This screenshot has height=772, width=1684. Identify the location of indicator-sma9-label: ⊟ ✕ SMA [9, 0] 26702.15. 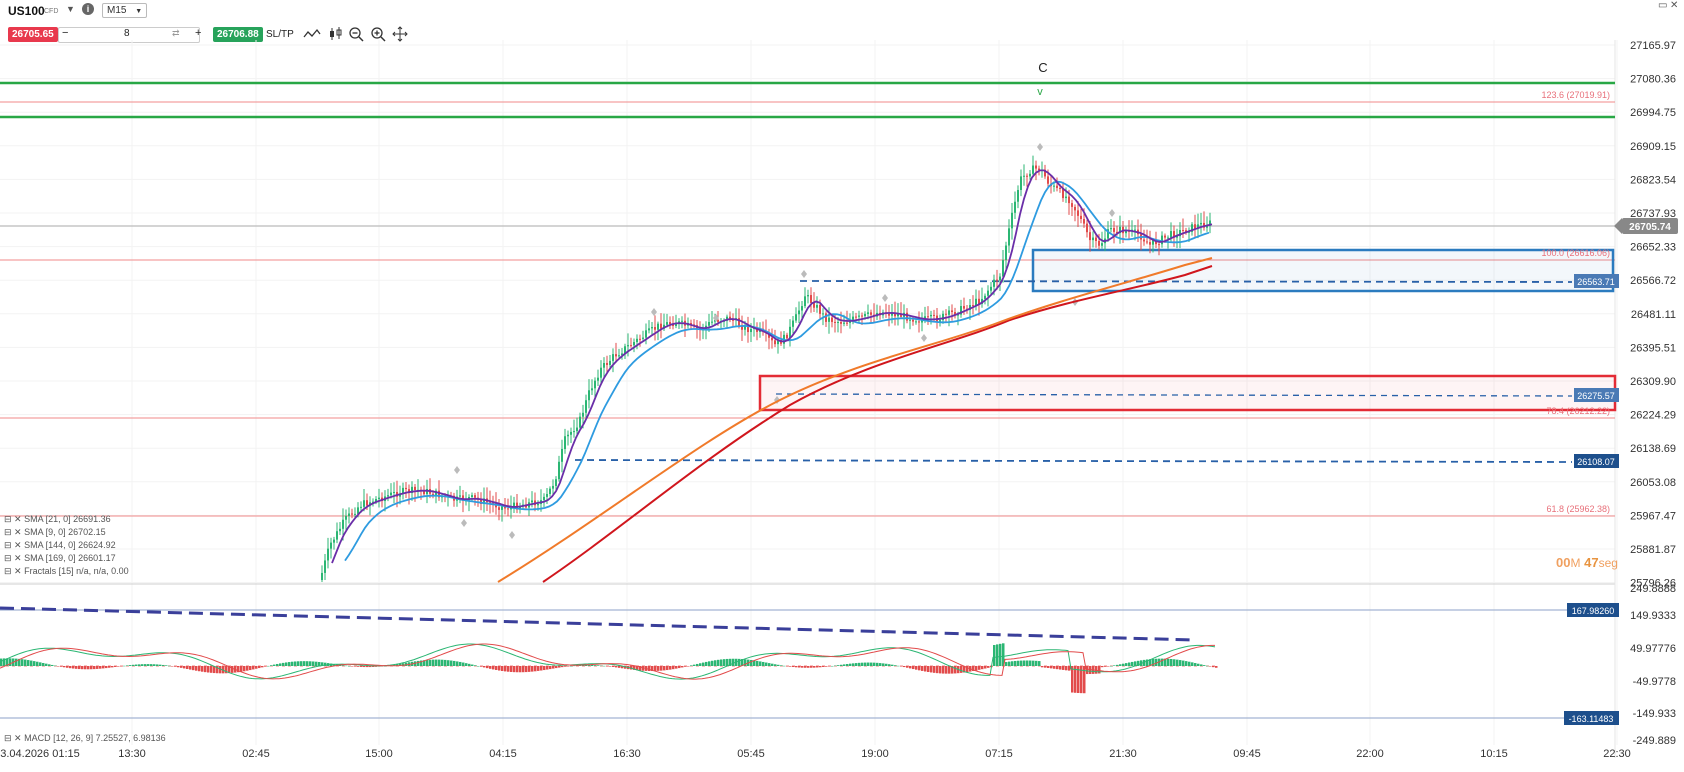
(55, 532).